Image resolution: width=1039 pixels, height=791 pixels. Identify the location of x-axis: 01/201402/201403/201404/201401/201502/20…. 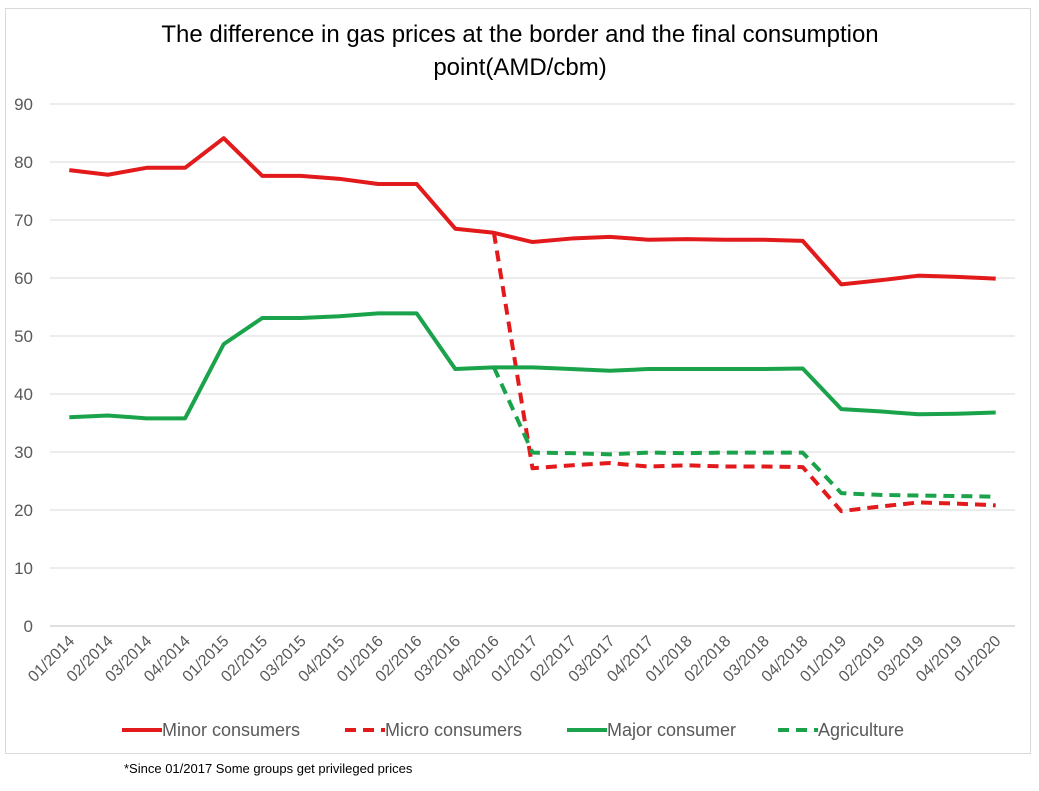
(514, 659).